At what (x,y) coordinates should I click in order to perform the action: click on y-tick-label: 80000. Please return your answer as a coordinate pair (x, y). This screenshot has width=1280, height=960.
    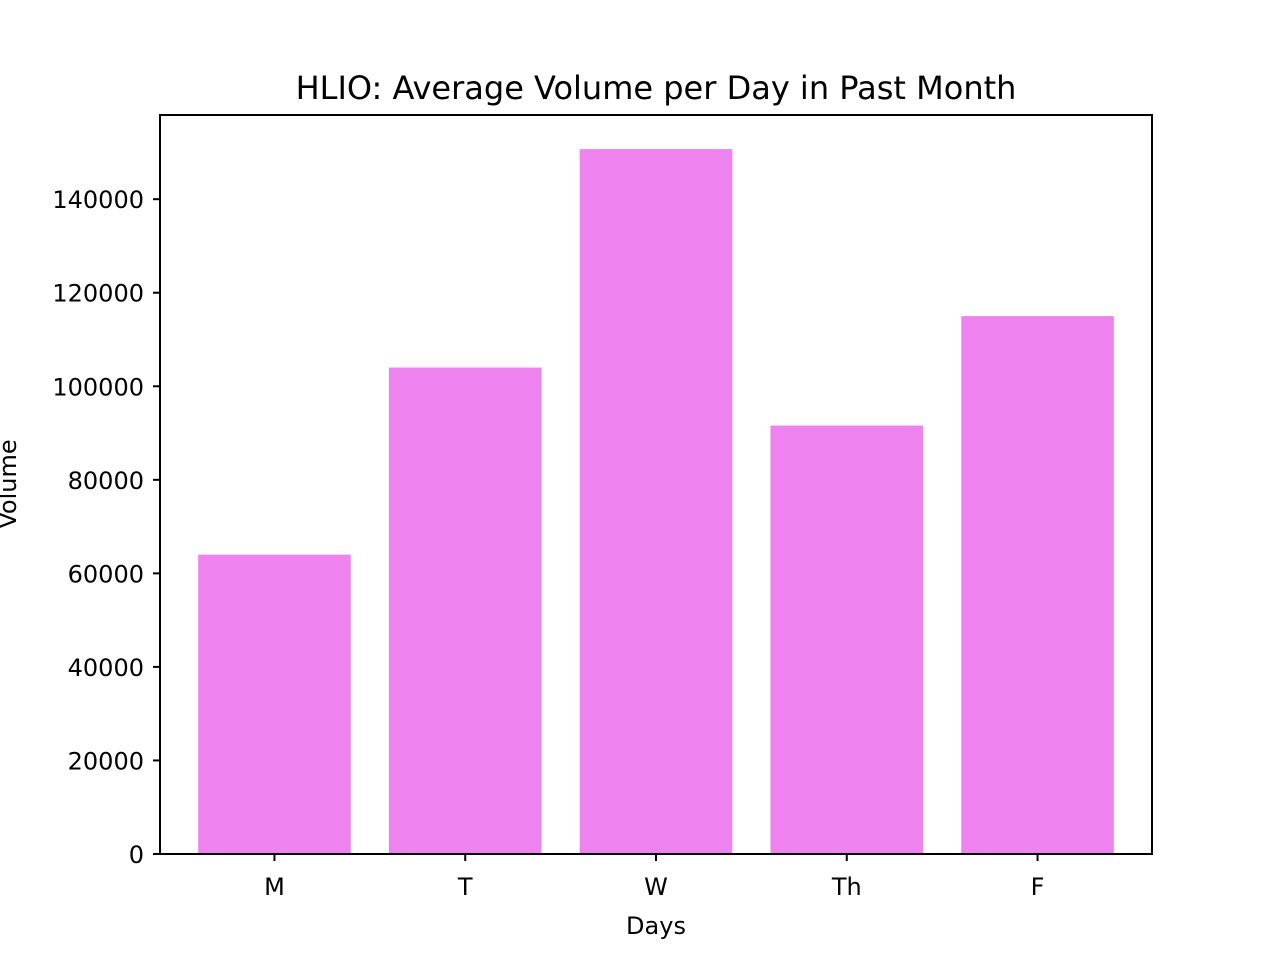
    Looking at the image, I should click on (106, 481).